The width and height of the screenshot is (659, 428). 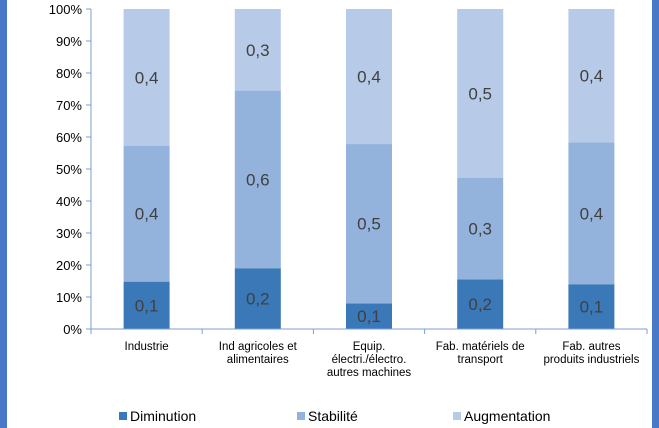 What do you see at coordinates (69, 297) in the screenshot?
I see `y-tick-label: 10%` at bounding box center [69, 297].